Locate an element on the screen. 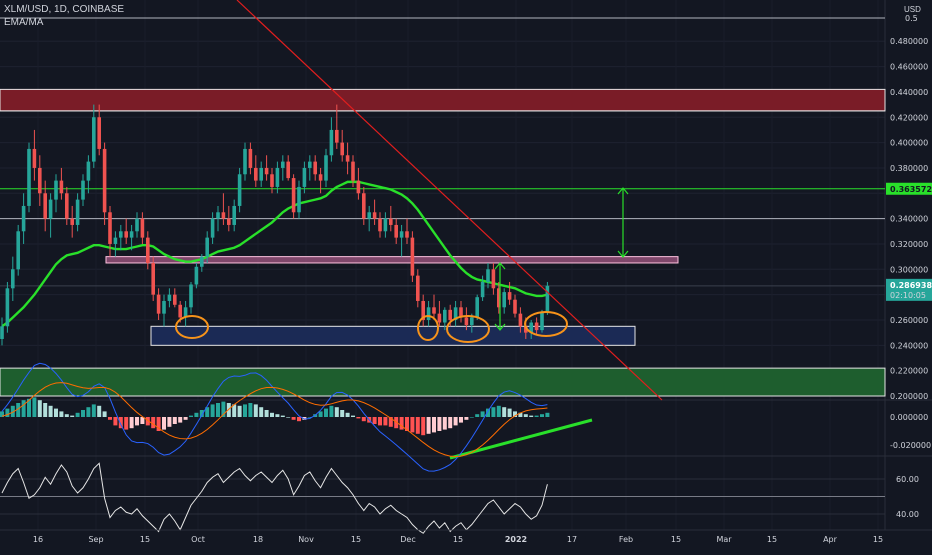  target-price-label: 0.363572 is located at coordinates (911, 189).